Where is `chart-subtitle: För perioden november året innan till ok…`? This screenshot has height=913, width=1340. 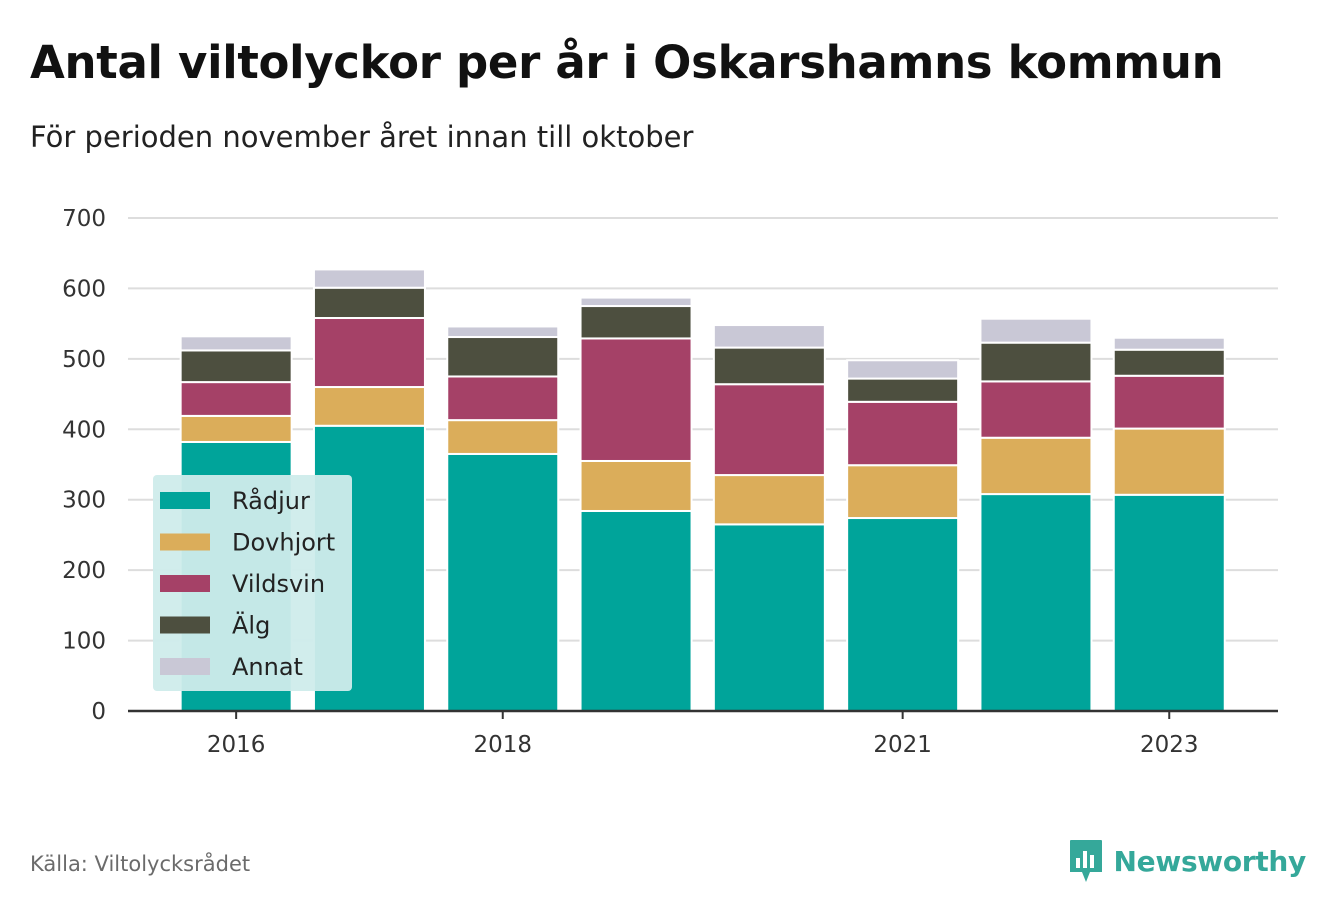 chart-subtitle: För perioden november året innan till ok… is located at coordinates (362, 137).